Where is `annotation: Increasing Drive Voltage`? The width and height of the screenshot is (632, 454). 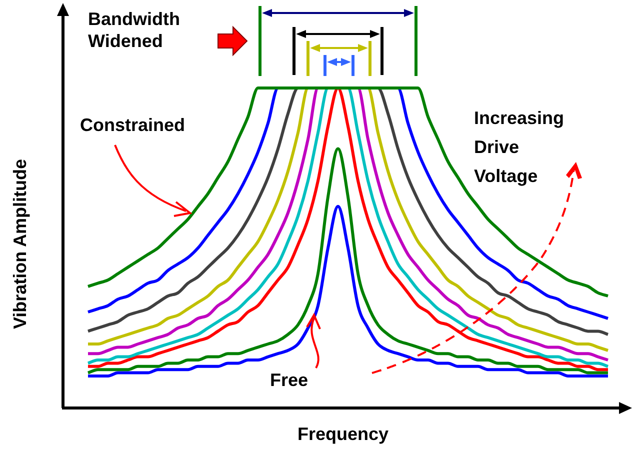
annotation: Increasing Drive Voltage is located at coordinates (520, 147).